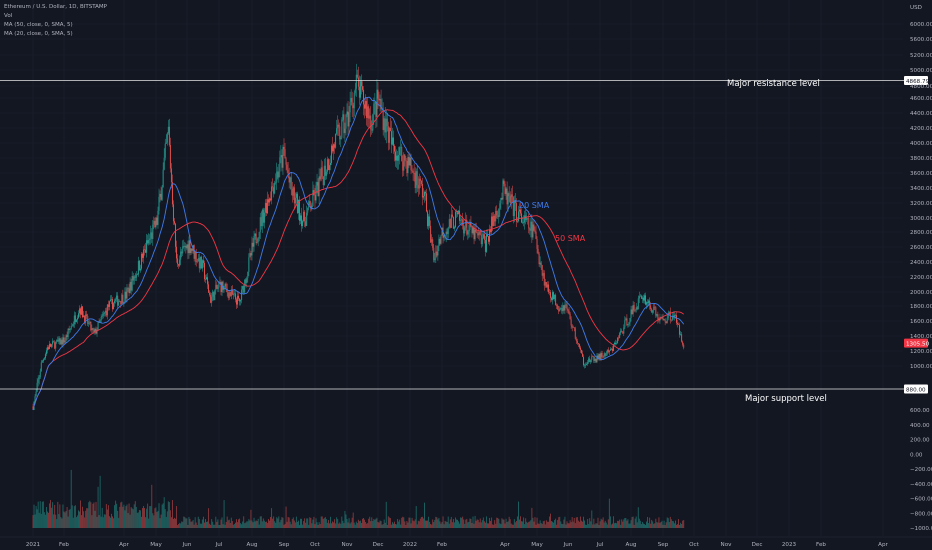  I want to click on volume-indicator-label: Vol, so click(8, 16).